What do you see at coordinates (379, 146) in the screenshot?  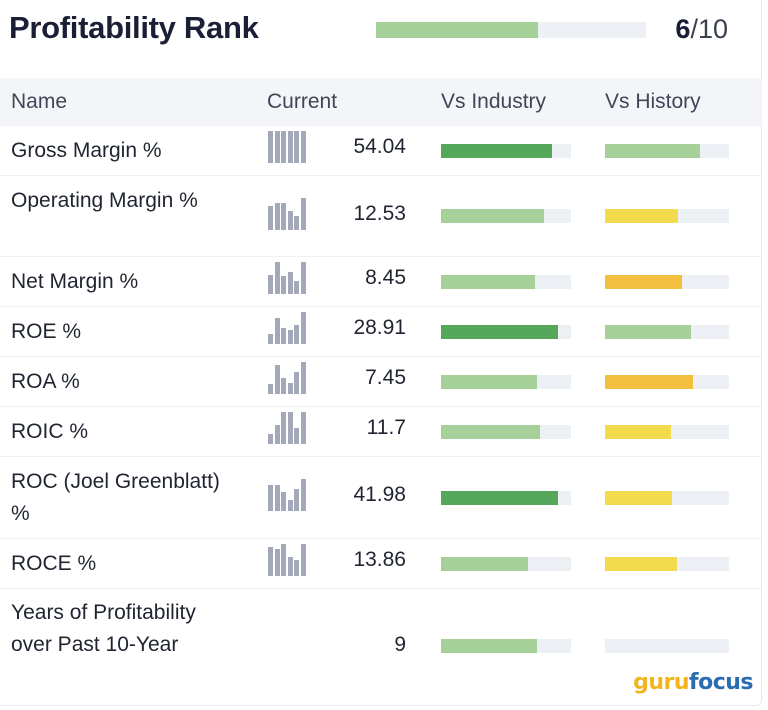 I see `metric-current-value: 54.04` at bounding box center [379, 146].